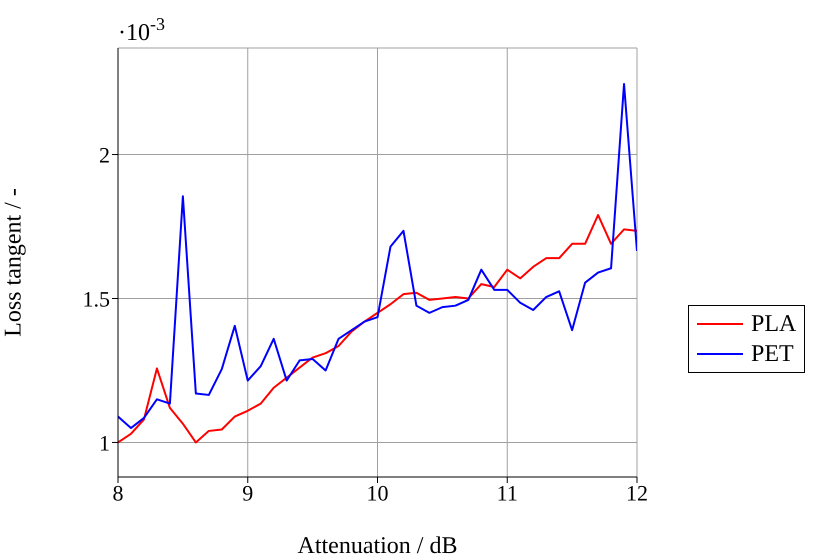 Image resolution: width=823 pixels, height=557 pixels. I want to click on text: ·10$^{-3}$, so click(141, 30).